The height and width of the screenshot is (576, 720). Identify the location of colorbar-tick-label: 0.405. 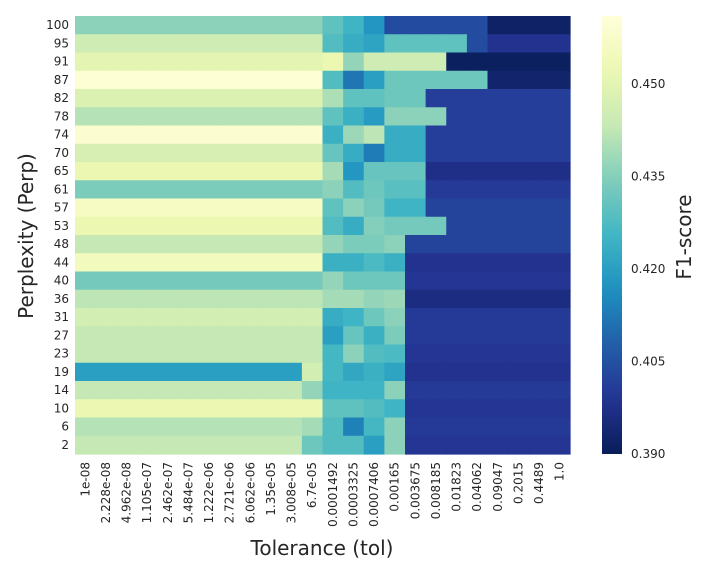
(648, 361).